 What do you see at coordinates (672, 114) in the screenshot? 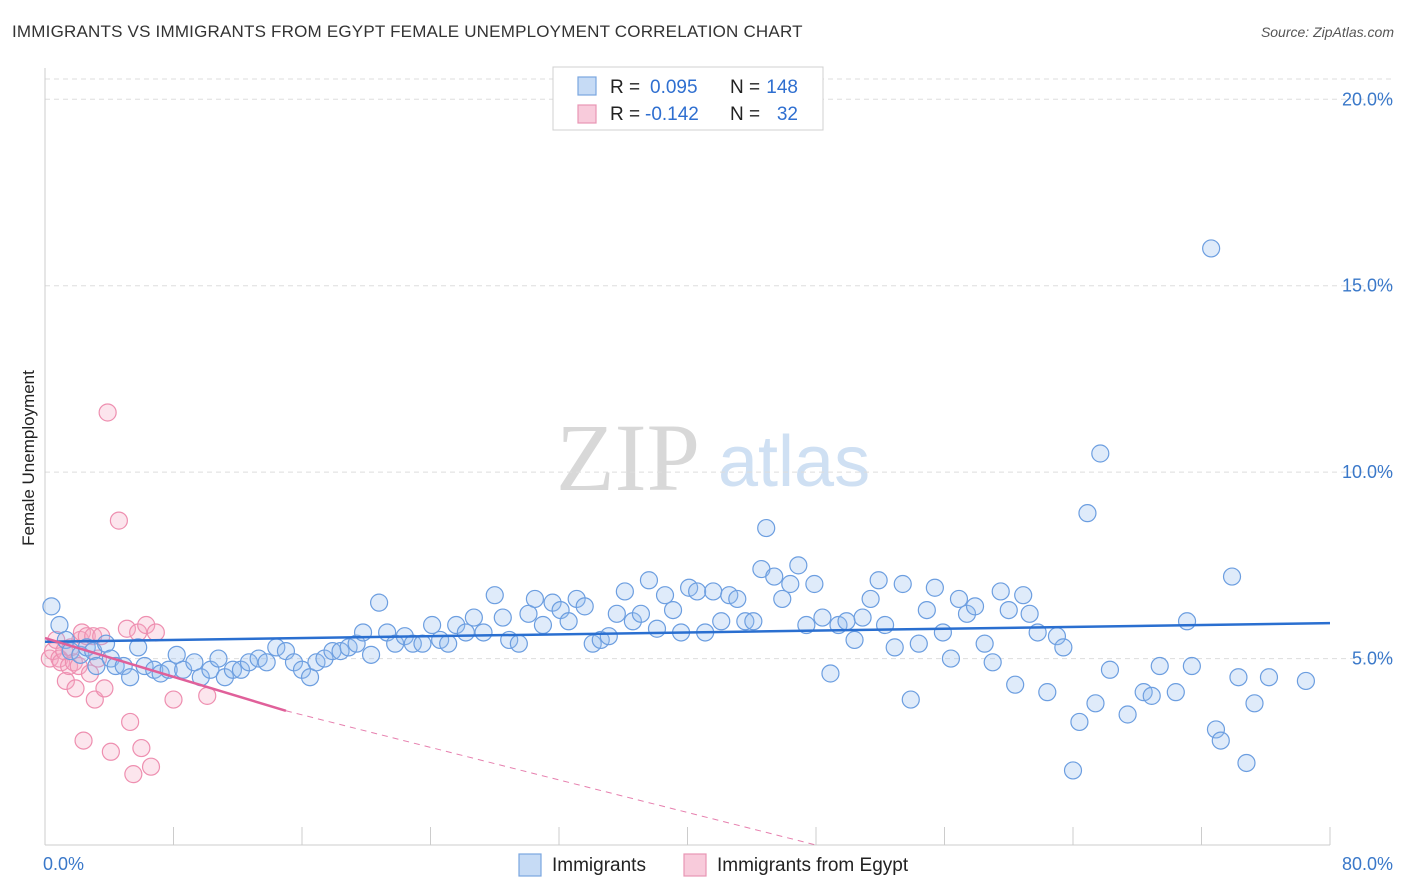
I see `legend-r-value-2: -0.142` at bounding box center [672, 114].